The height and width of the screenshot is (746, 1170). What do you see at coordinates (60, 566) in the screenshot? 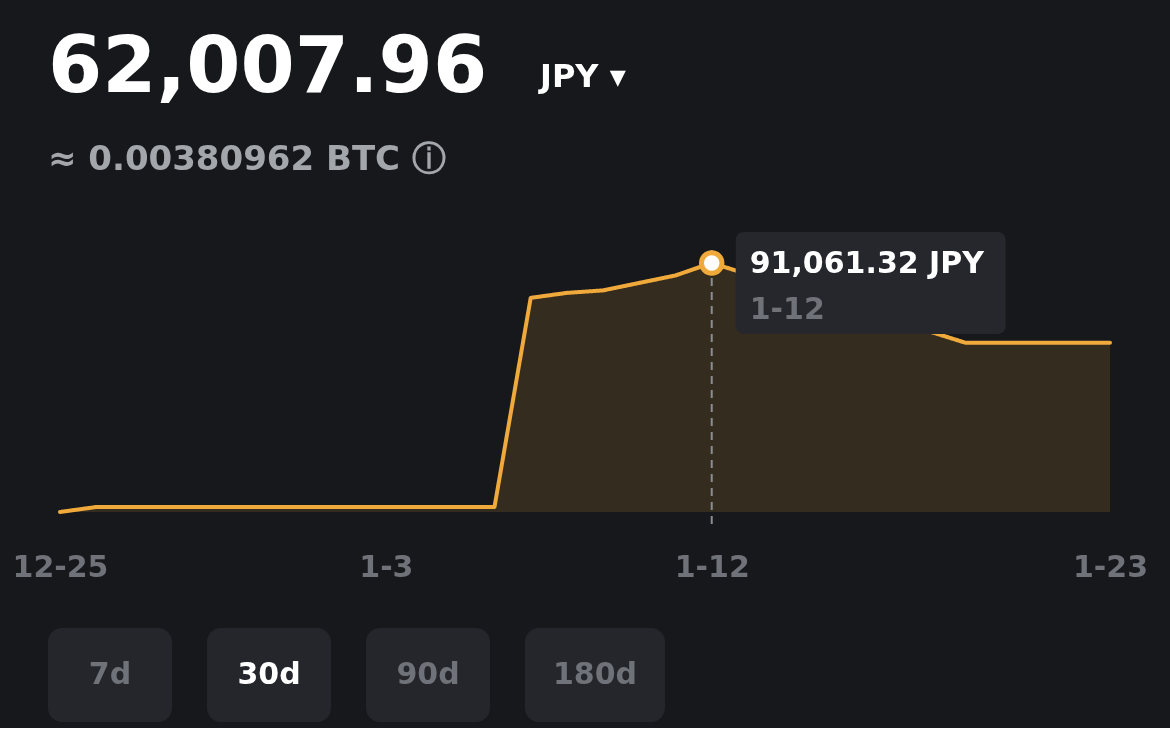
I see `x-tick-label: 12-25` at bounding box center [60, 566].